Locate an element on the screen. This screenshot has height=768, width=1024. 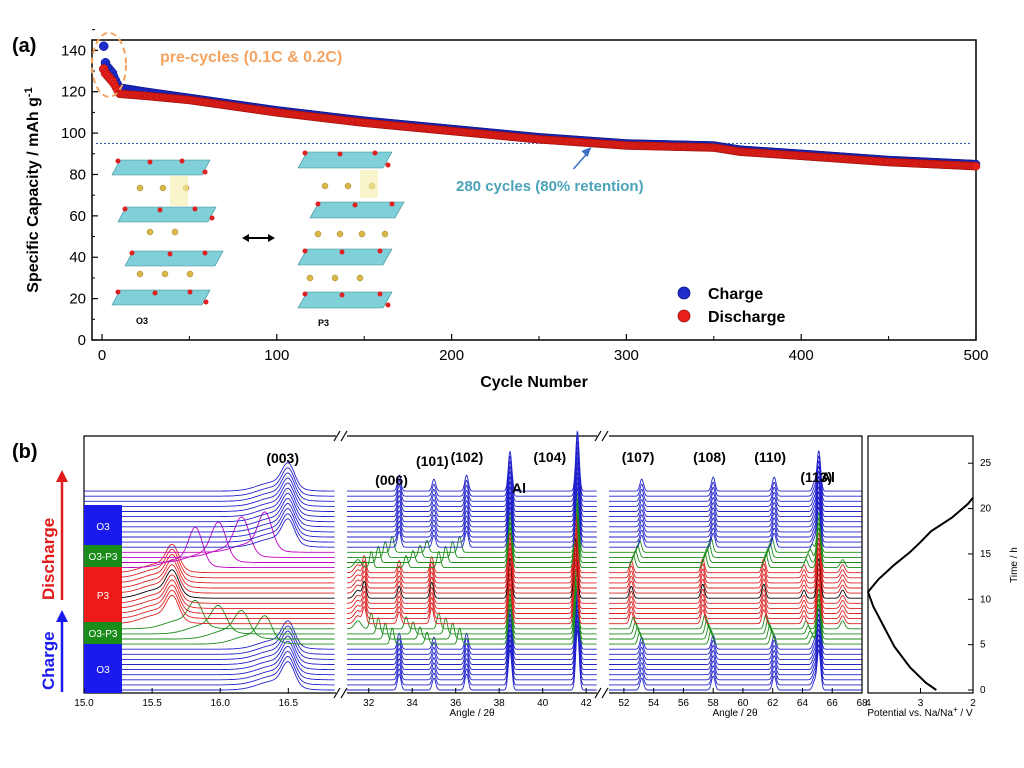
legend-charge-label: Charge is located at coordinates (735, 294).